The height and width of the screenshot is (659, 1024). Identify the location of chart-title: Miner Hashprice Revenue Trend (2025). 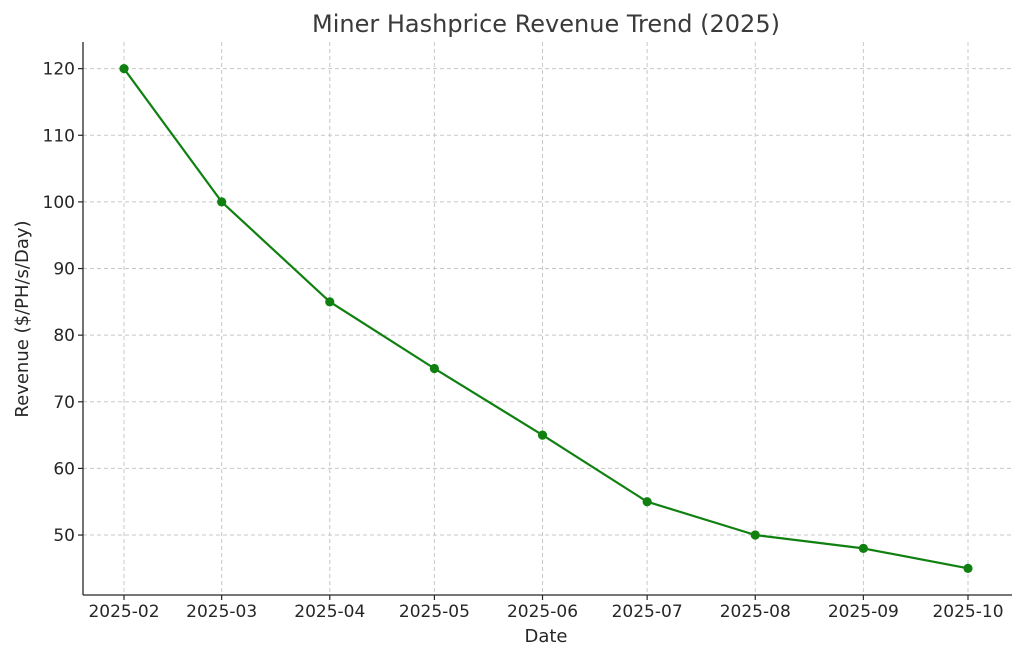
(546, 24).